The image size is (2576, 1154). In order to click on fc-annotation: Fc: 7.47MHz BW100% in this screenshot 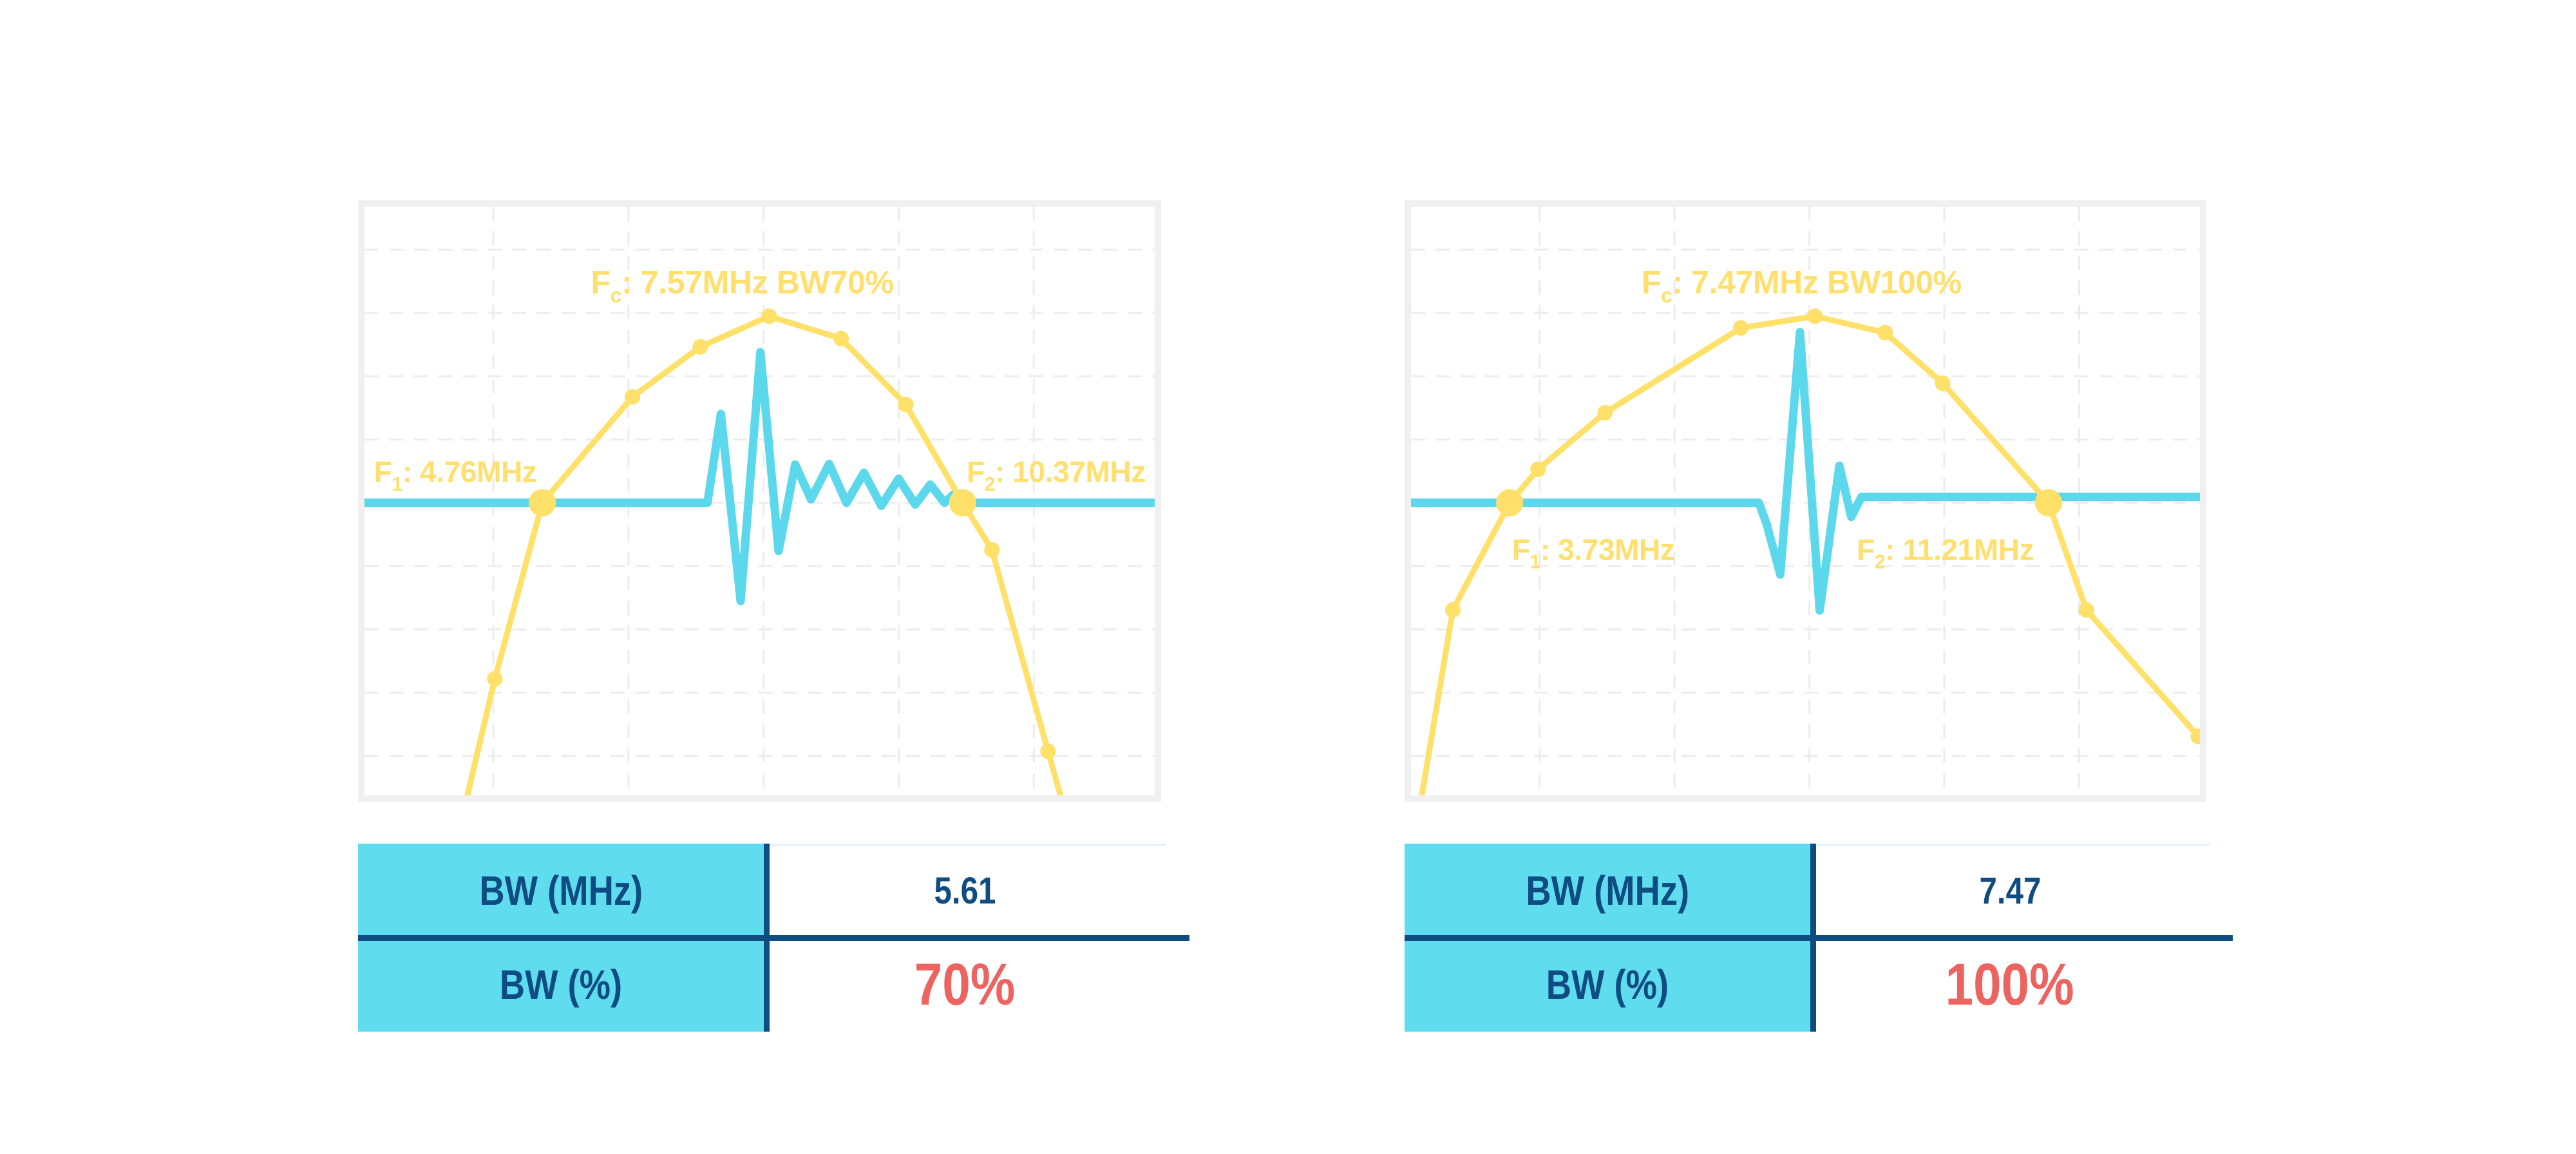, I will do `click(1802, 285)`.